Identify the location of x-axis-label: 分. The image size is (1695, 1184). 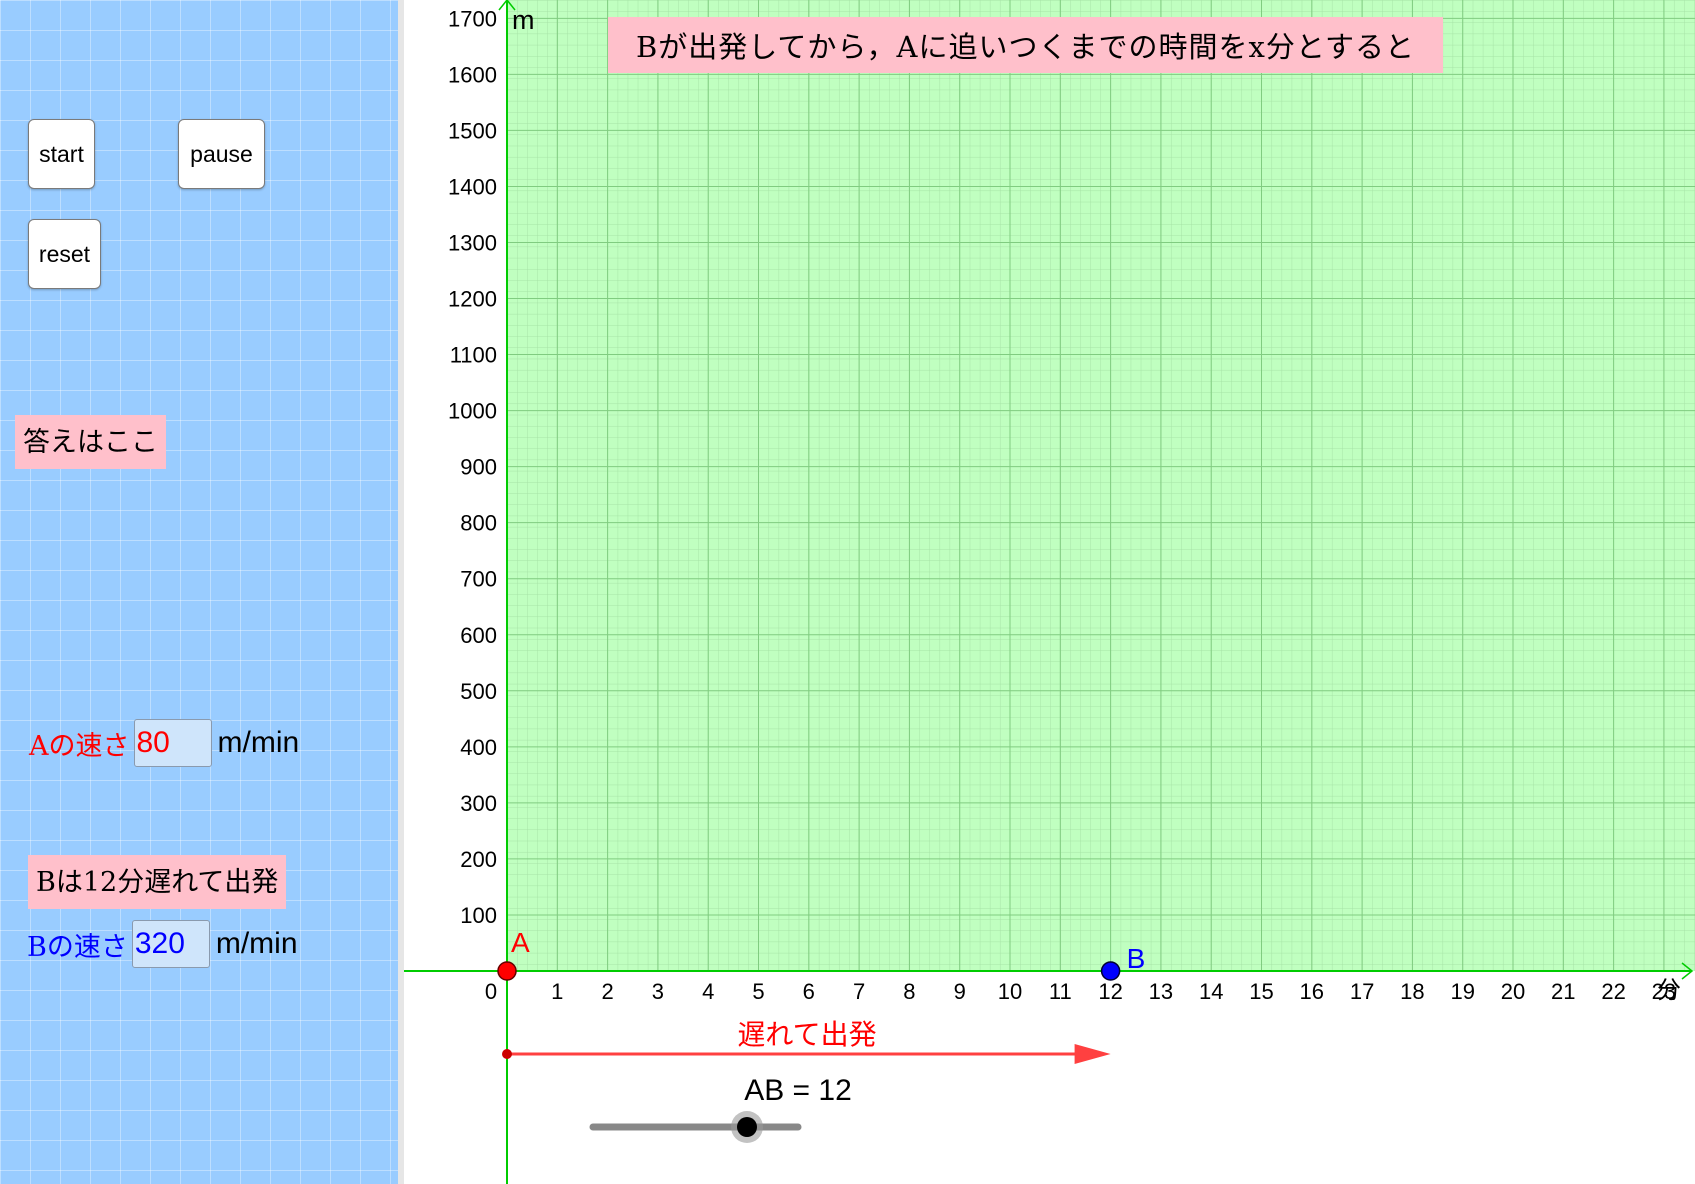
(1669, 990).